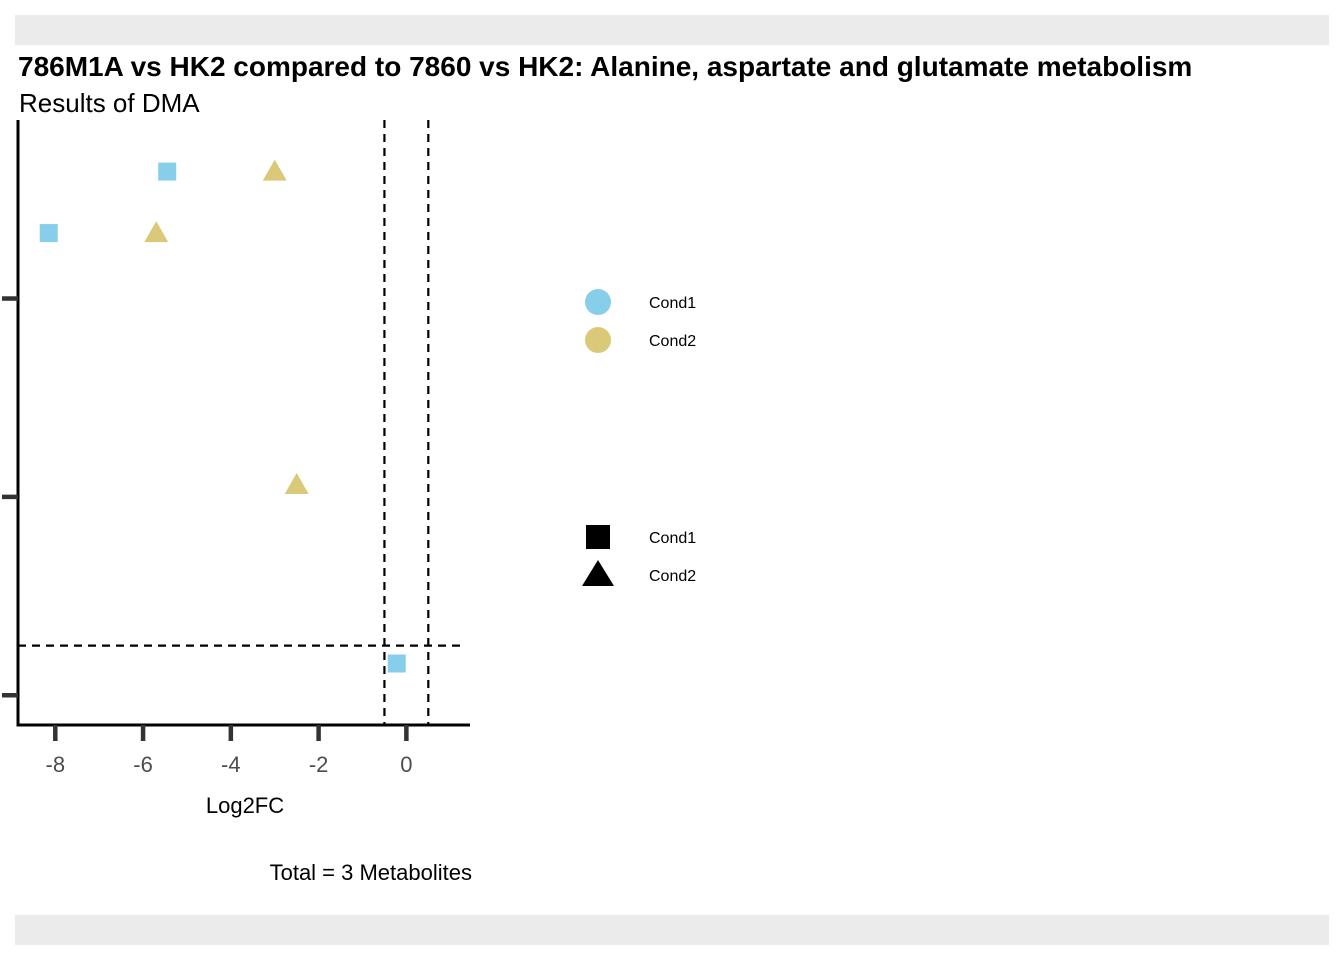  What do you see at coordinates (672, 538) in the screenshot?
I see `legend-shape-label: Cond1` at bounding box center [672, 538].